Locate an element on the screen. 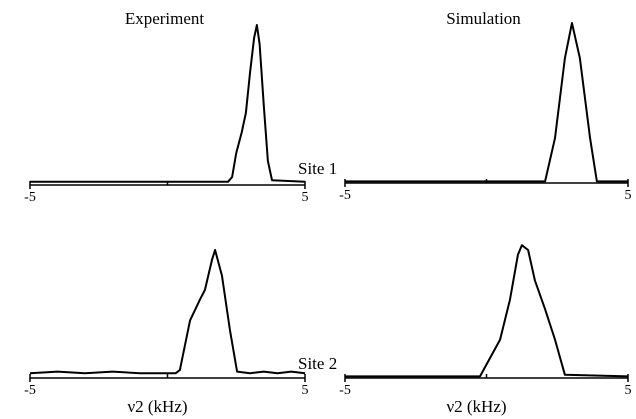 Image resolution: width=636 pixels, height=419 pixels. site-label: Site 2 is located at coordinates (317, 363).